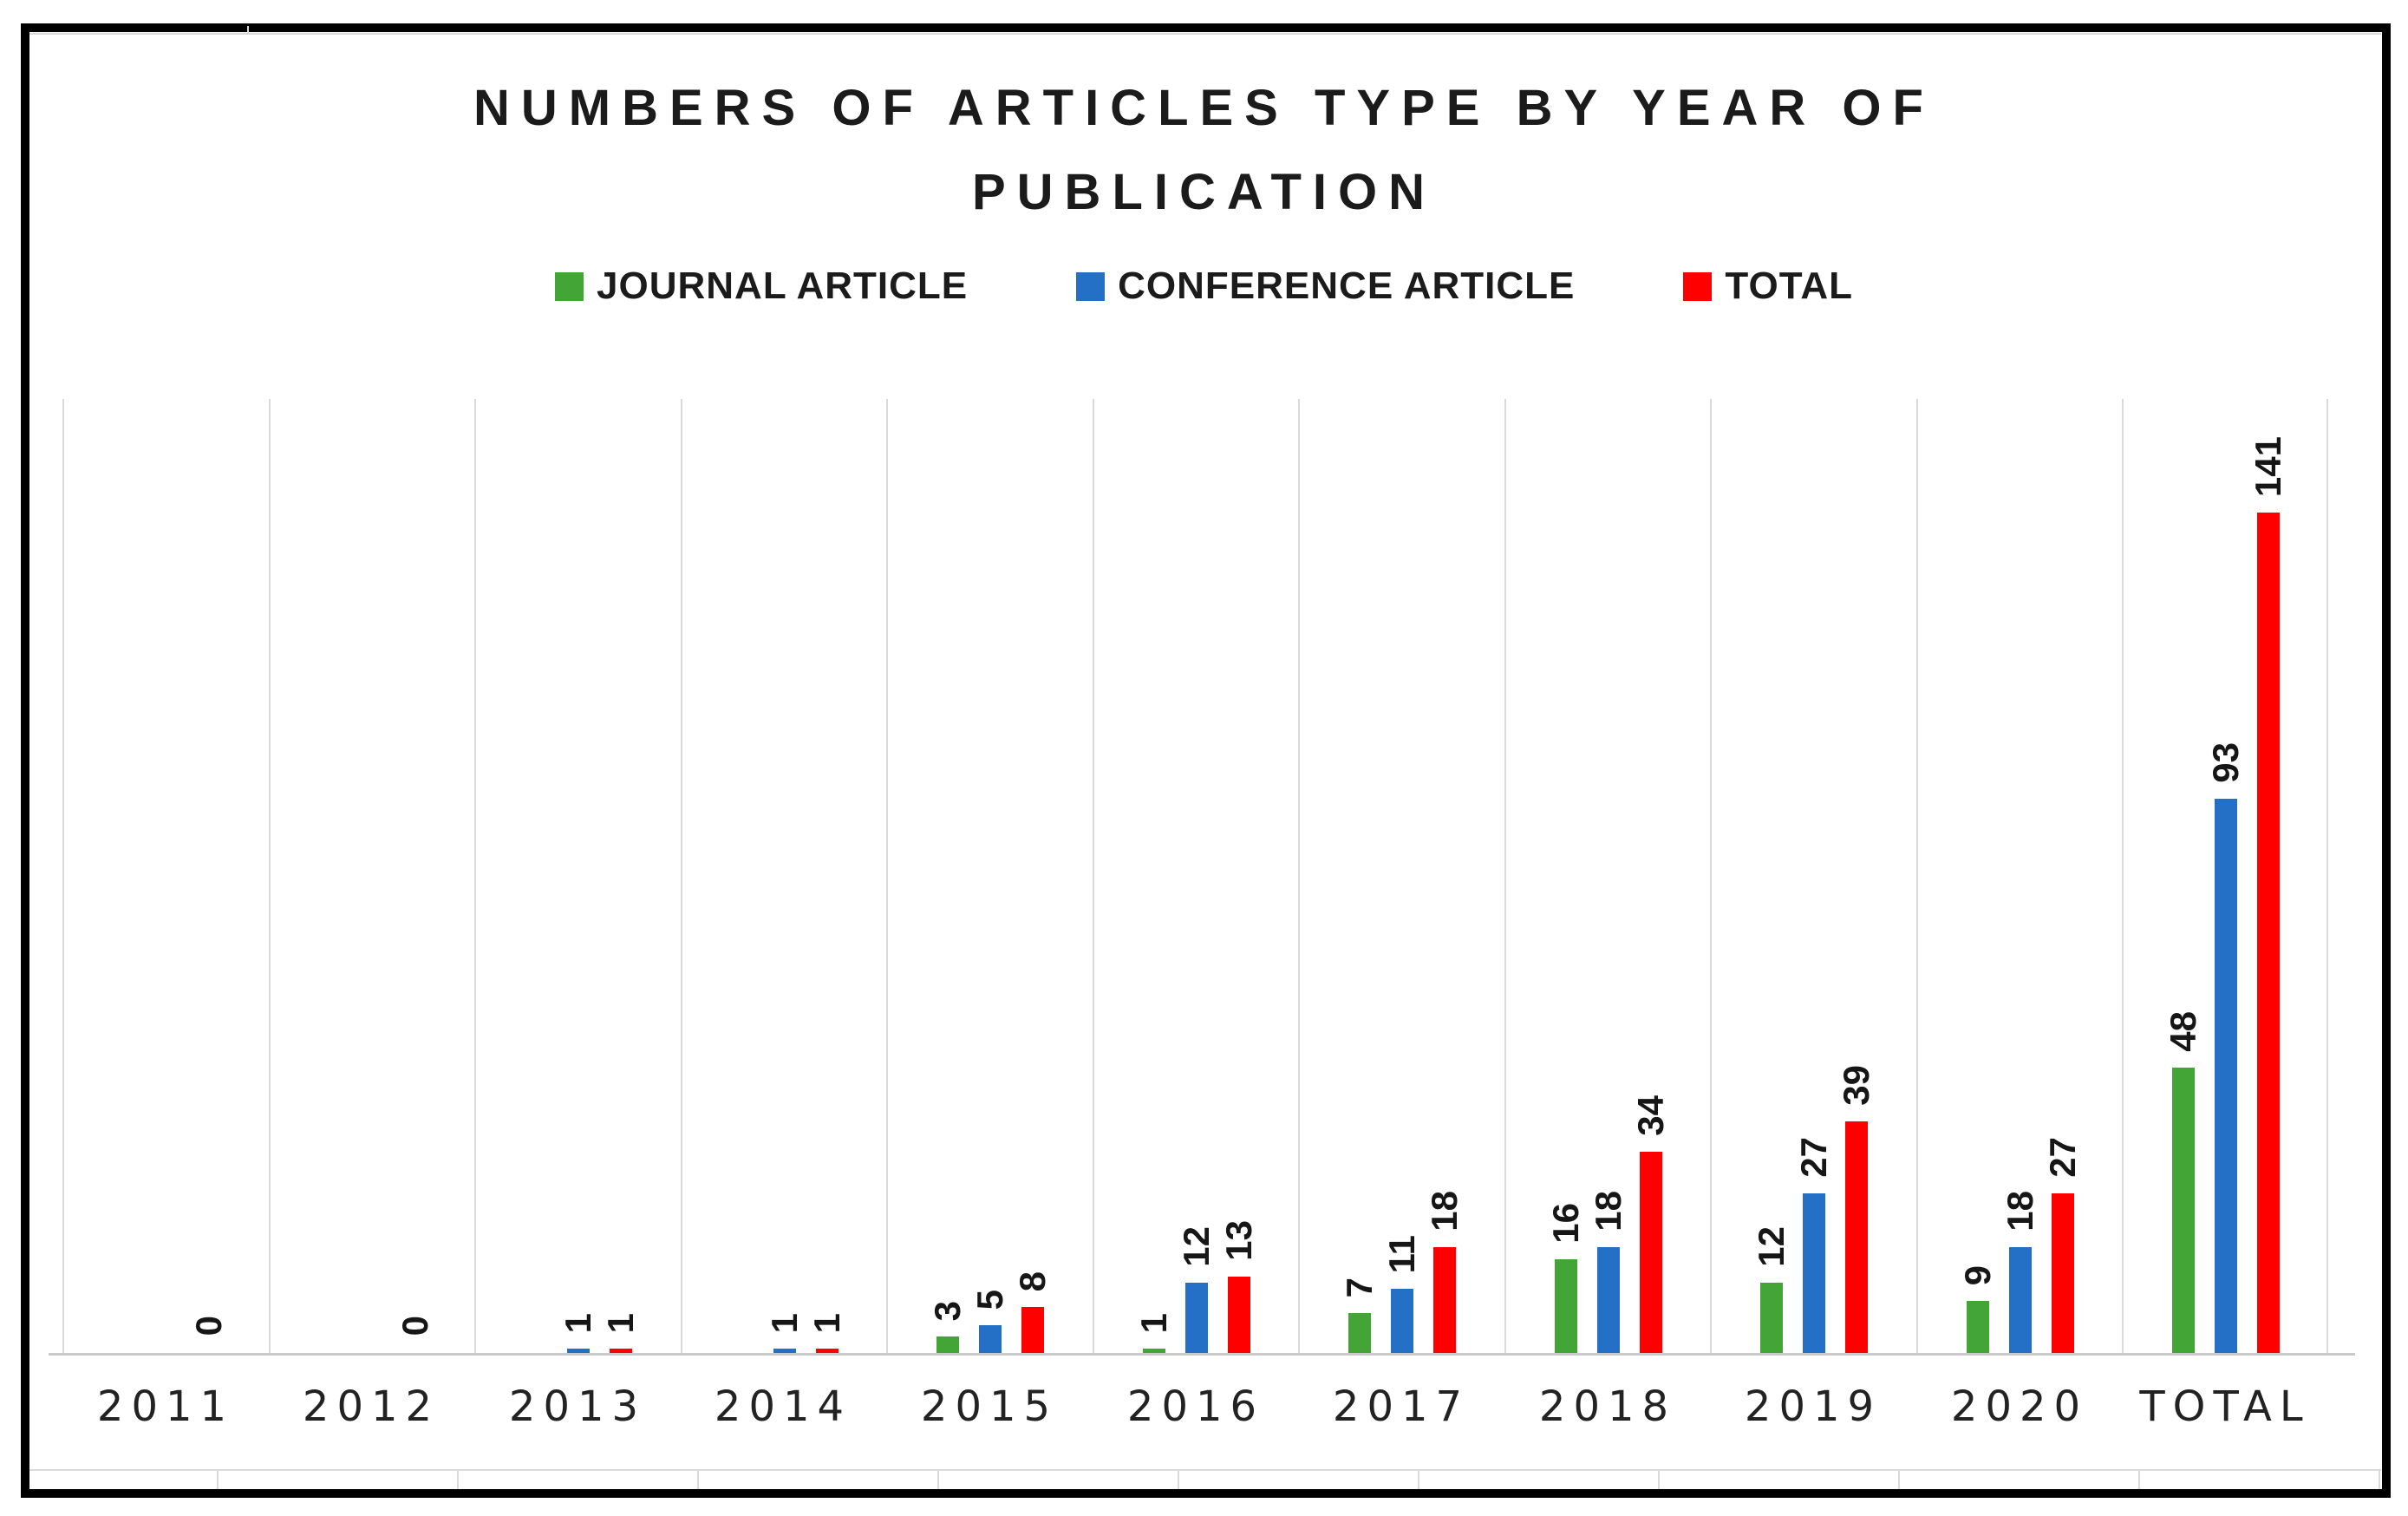  I want to click on bar-value-label: 16, so click(1566, 1223).